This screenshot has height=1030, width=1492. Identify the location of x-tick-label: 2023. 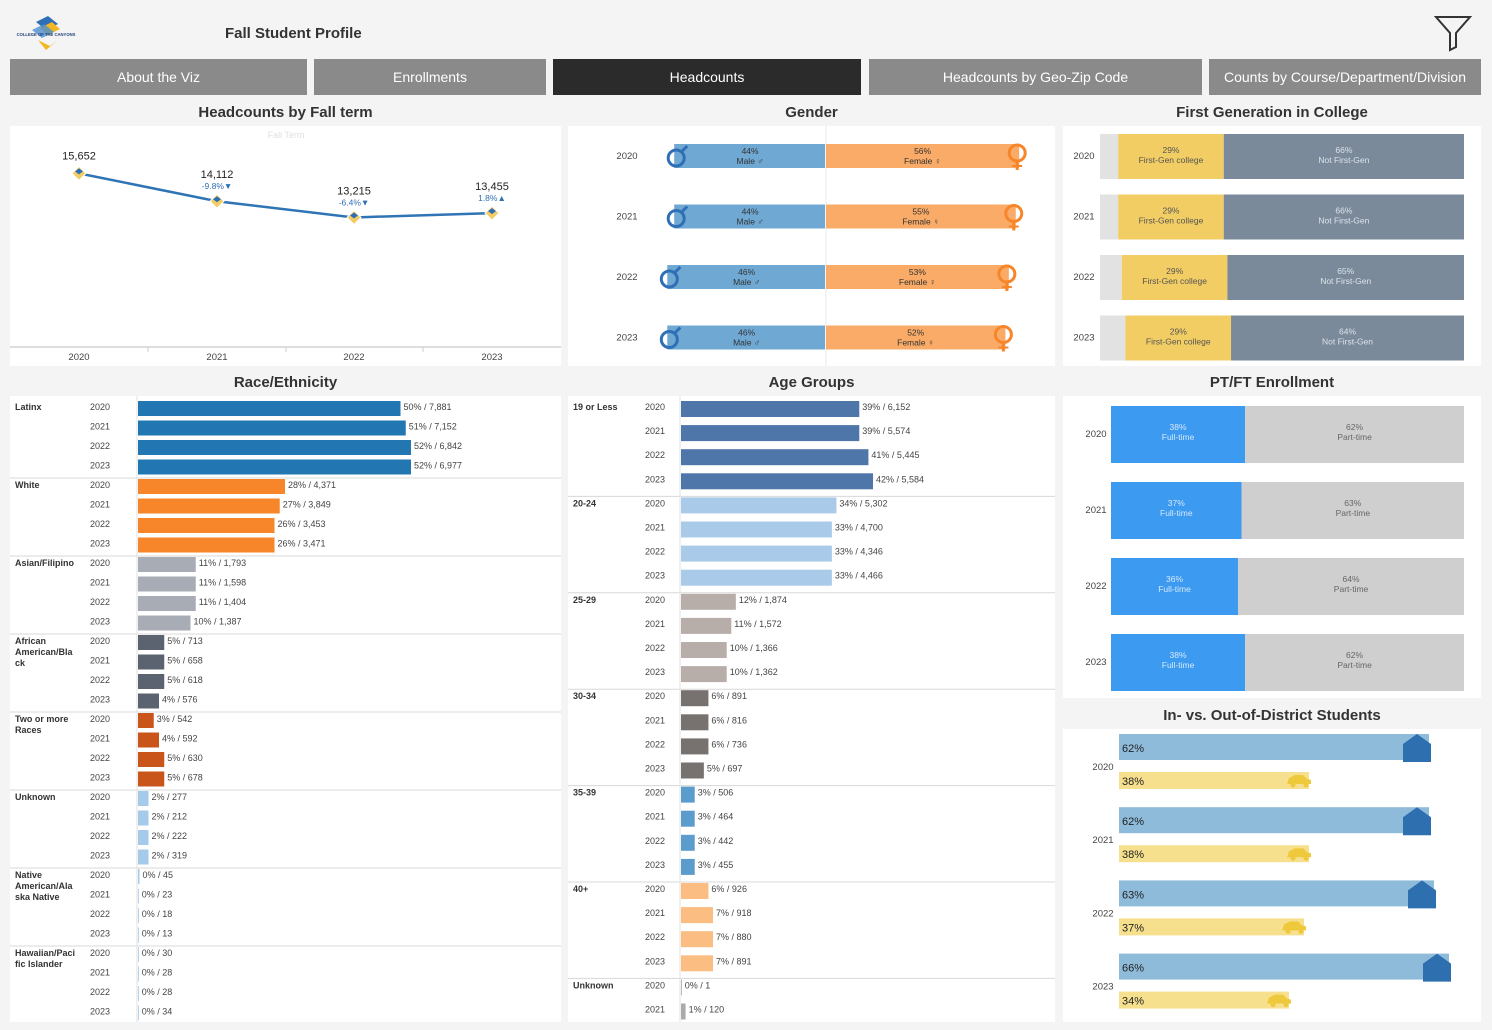
(491, 357).